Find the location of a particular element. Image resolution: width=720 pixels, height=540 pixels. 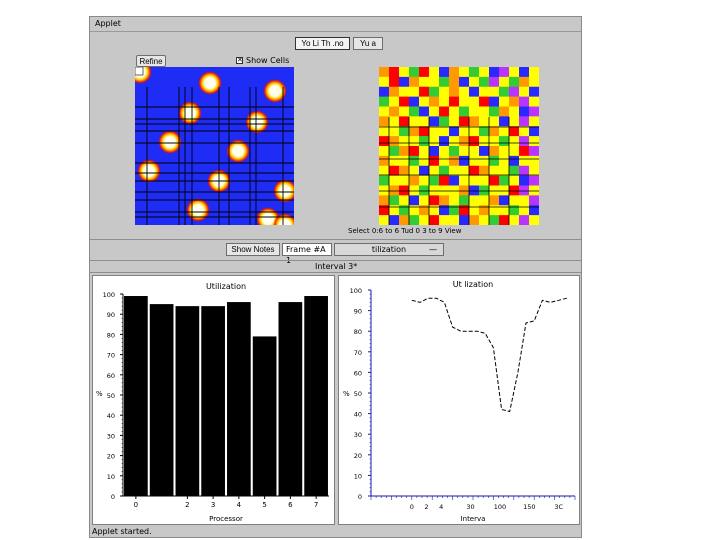

bar-x-tick-label: 0 is located at coordinates (136, 505).